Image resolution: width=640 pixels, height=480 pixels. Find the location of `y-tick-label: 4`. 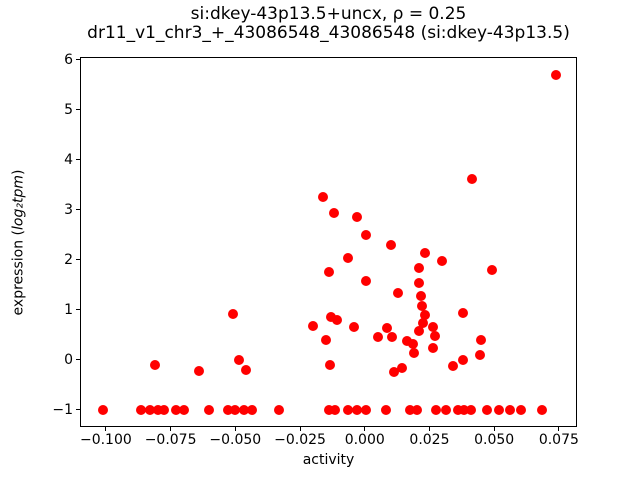

y-tick-label: 4 is located at coordinates (68, 159).